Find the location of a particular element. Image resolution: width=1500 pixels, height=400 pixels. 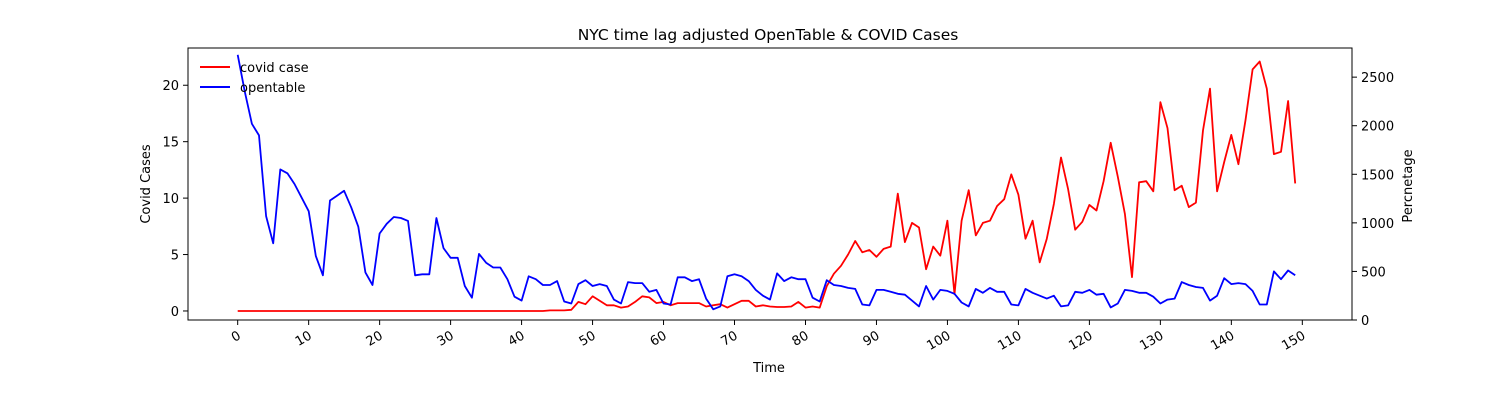

y-axis-right: 0 500 1000 1500 2000 2500 is located at coordinates (1373, 200).